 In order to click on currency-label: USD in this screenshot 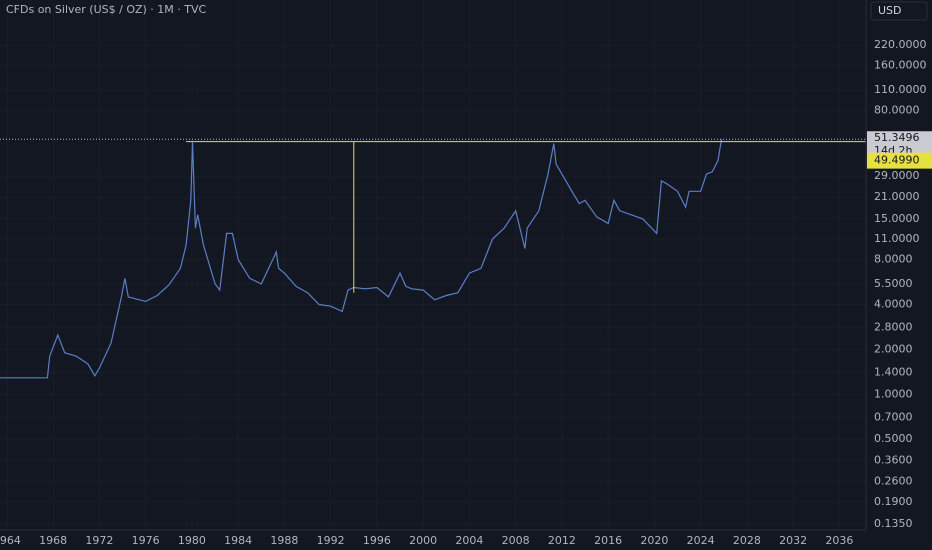, I will do `click(890, 10)`.